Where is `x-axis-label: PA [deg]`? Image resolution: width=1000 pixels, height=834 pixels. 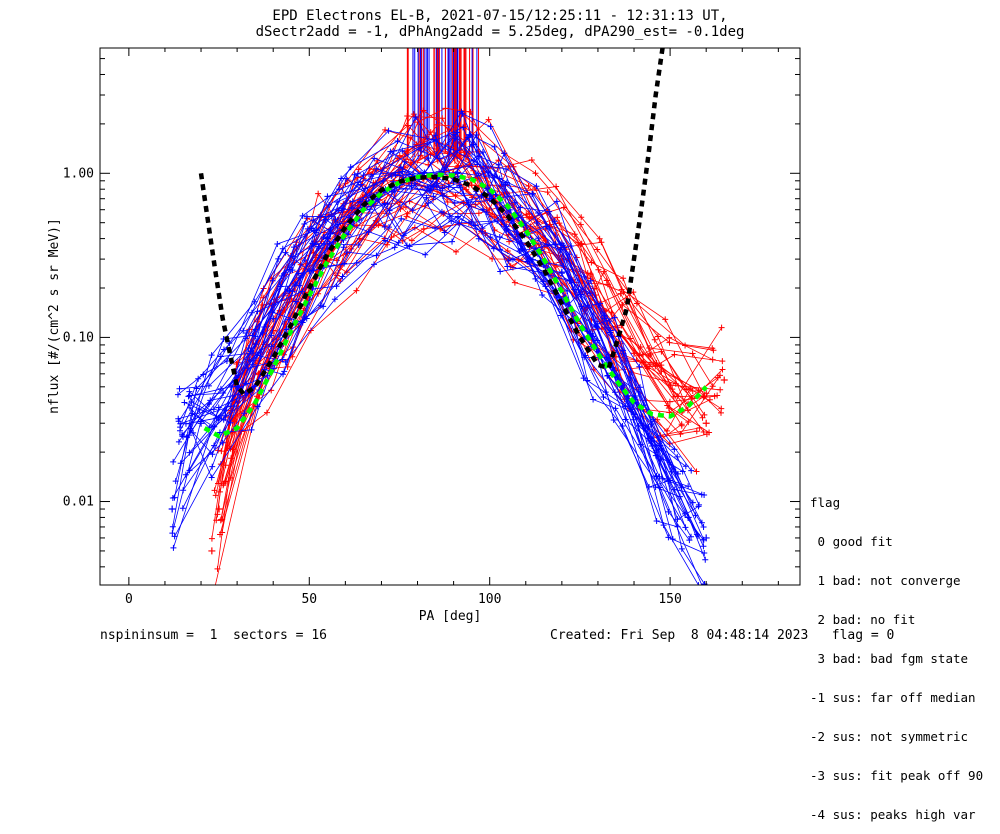
x-axis-label: PA [deg] is located at coordinates (450, 616).